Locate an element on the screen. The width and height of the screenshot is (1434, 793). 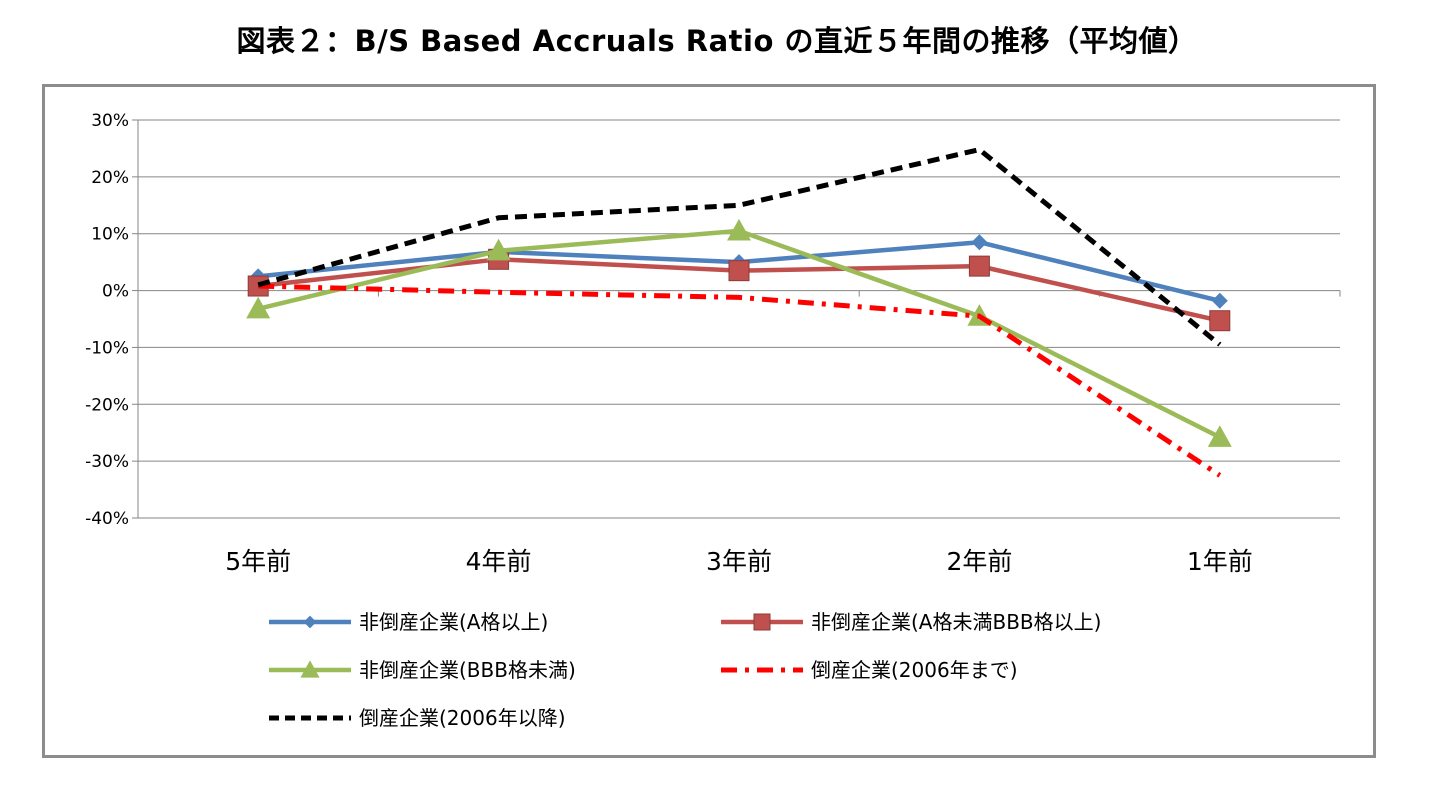
legend-item: 非倒産企業(A格以上) is located at coordinates (408, 622).